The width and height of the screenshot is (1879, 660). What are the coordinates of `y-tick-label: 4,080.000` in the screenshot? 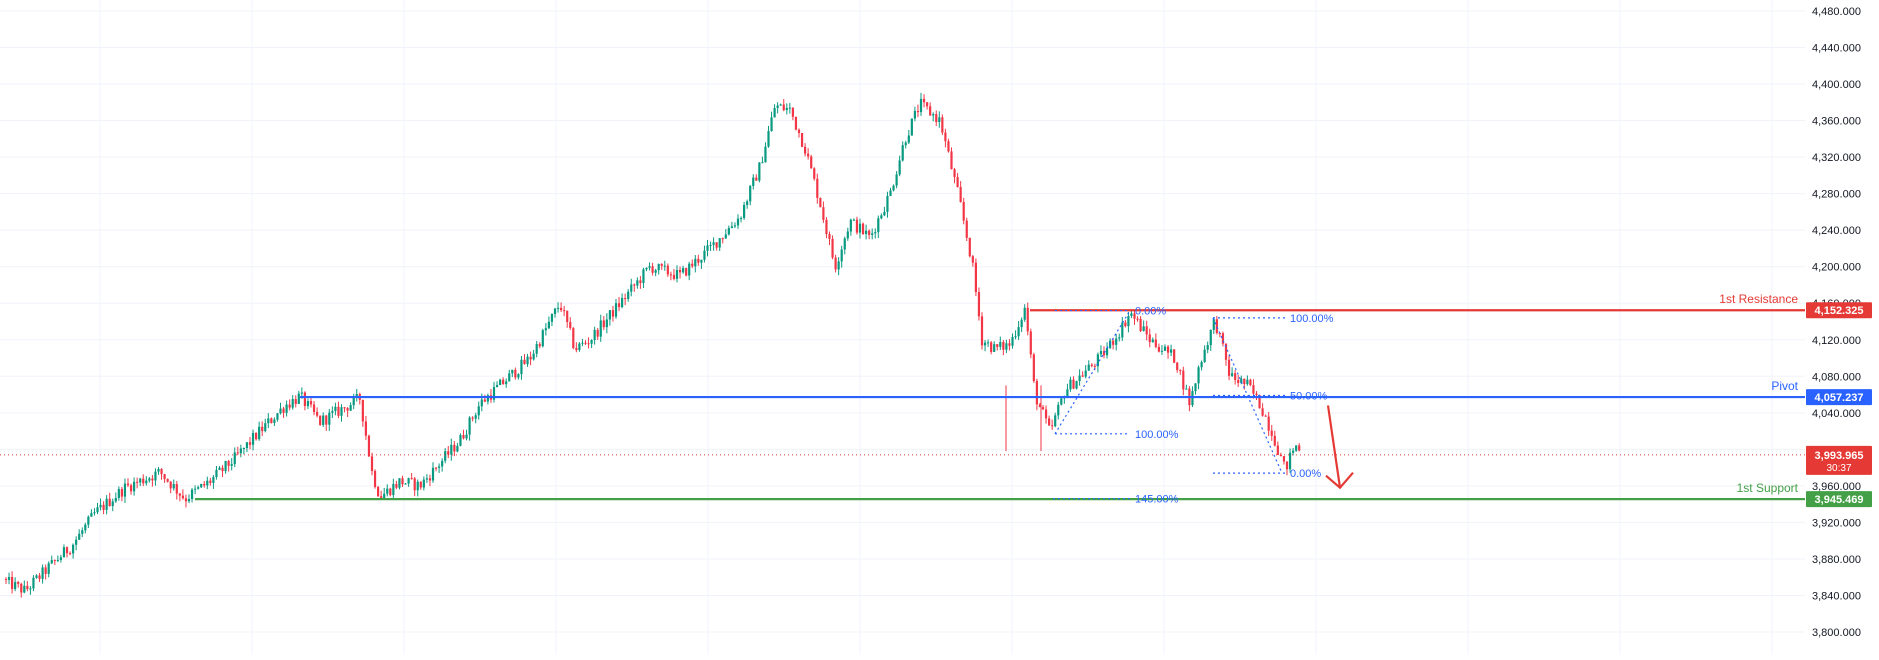 It's located at (1836, 377).